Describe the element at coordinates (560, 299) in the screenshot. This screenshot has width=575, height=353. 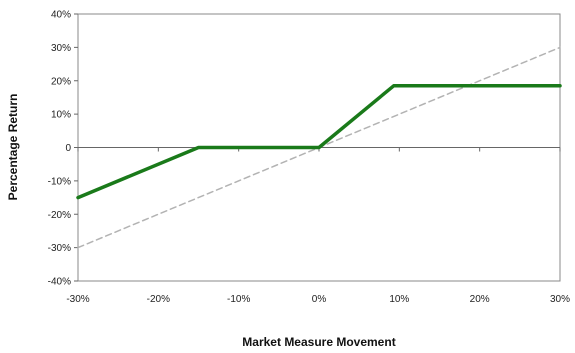
I see `x-tick-label: 30%` at that location.